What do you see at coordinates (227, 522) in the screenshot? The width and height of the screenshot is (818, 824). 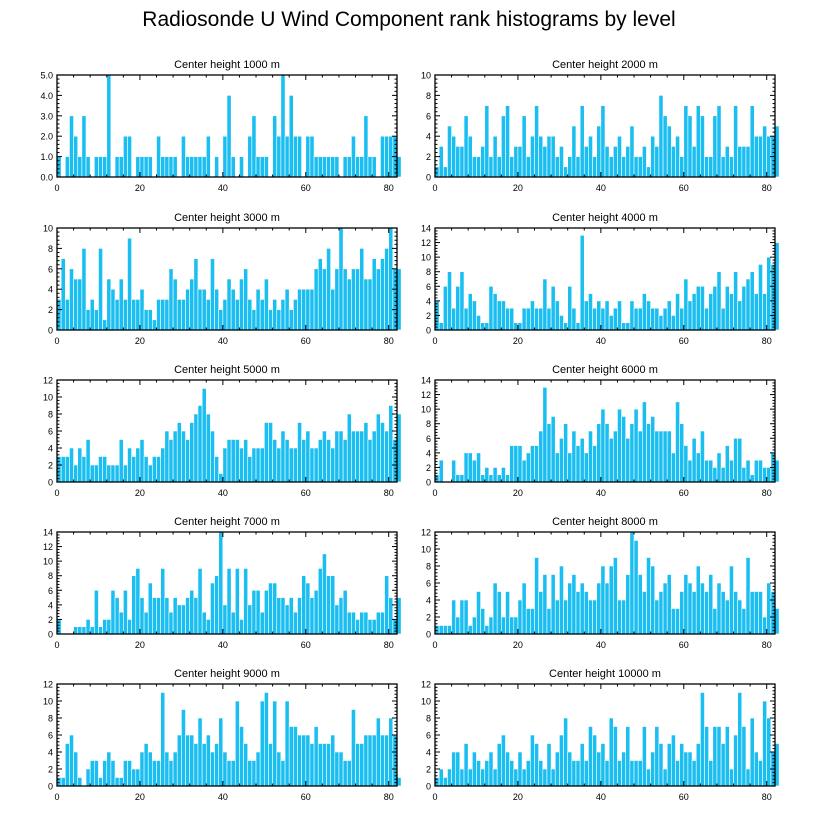 I see `chart-title: Center height 7000 m` at bounding box center [227, 522].